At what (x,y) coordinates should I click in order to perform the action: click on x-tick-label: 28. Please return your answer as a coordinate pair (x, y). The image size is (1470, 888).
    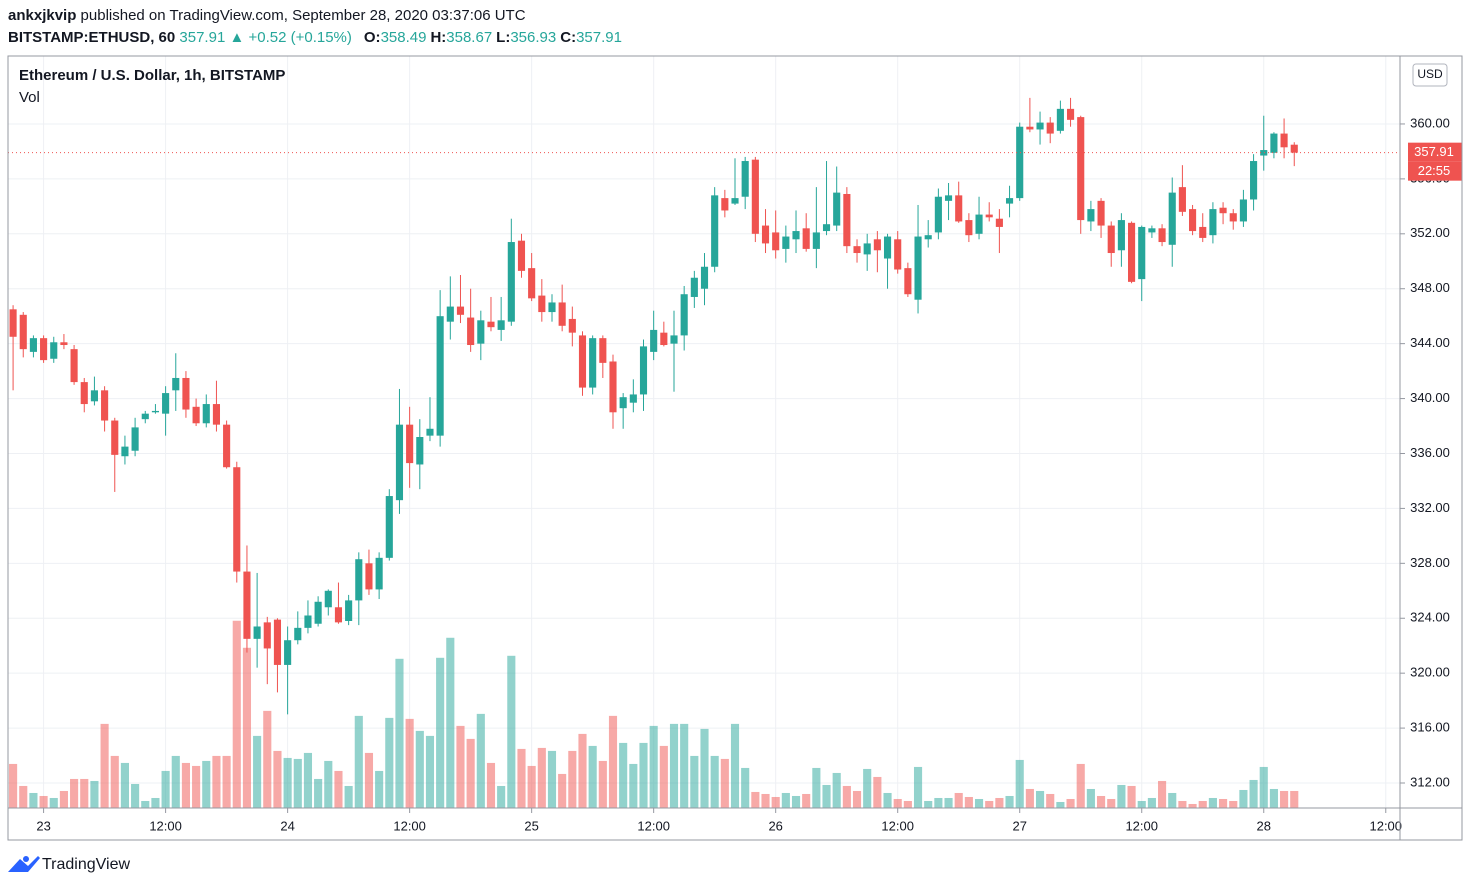
    Looking at the image, I should click on (1264, 825).